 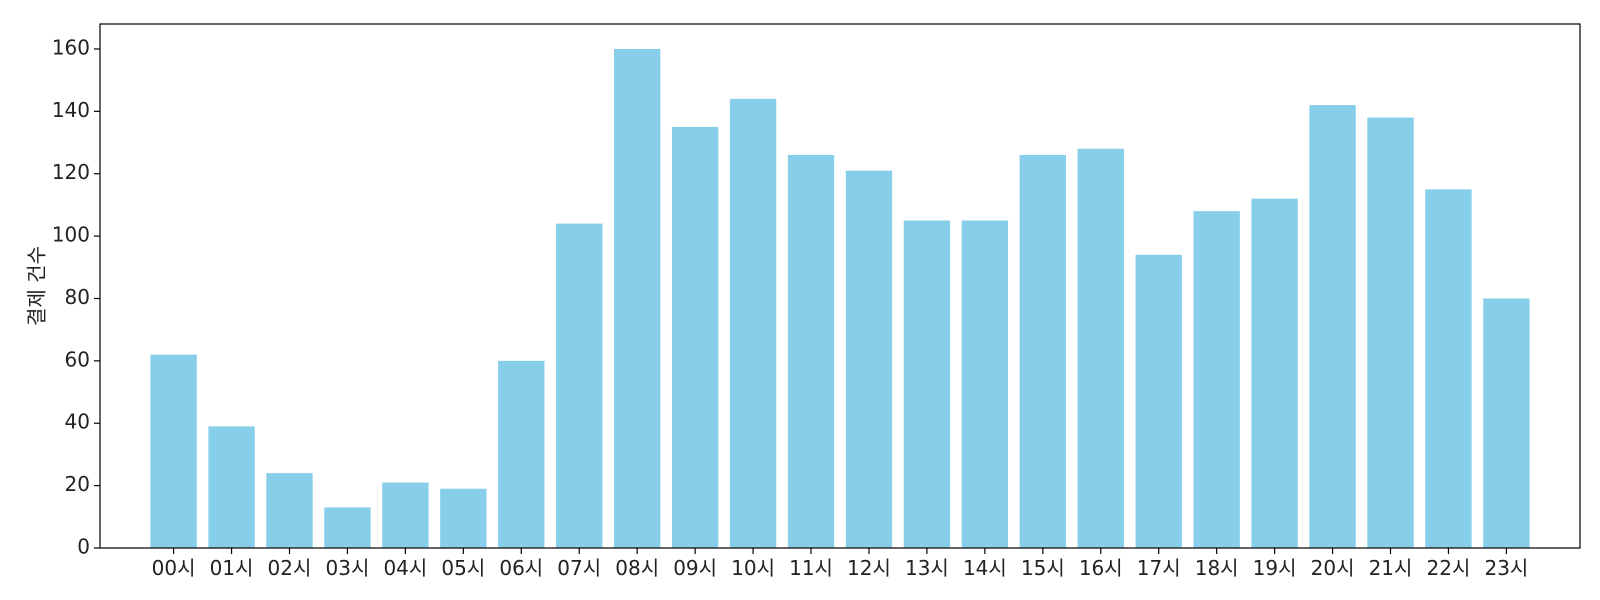 I want to click on y-axis: 0 20 40 60 80 100 120 140 160, so click(x=76, y=297).